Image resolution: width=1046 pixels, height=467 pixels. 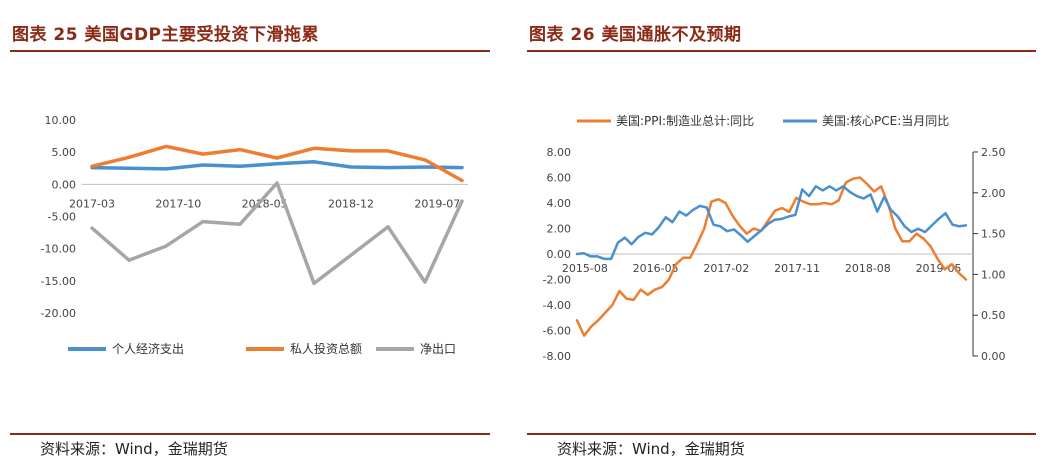 I want to click on y-tick-label: -20.00, so click(x=58, y=313).